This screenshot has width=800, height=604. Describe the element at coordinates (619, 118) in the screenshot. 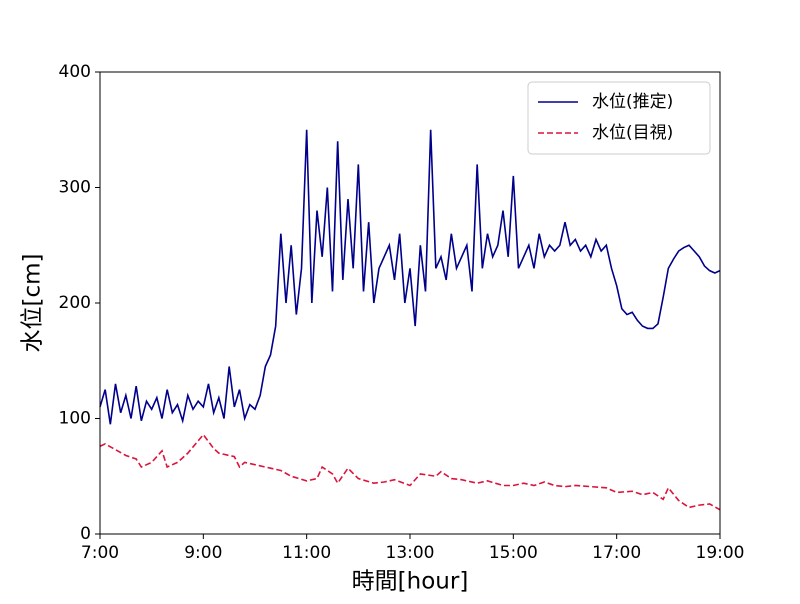

I see `legend-box` at that location.